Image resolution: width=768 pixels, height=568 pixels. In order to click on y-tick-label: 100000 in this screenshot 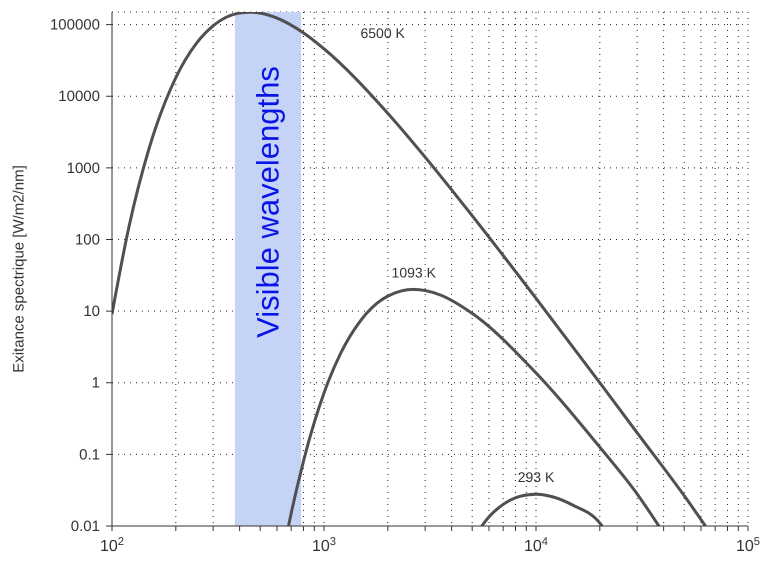, I will do `click(75, 25)`.